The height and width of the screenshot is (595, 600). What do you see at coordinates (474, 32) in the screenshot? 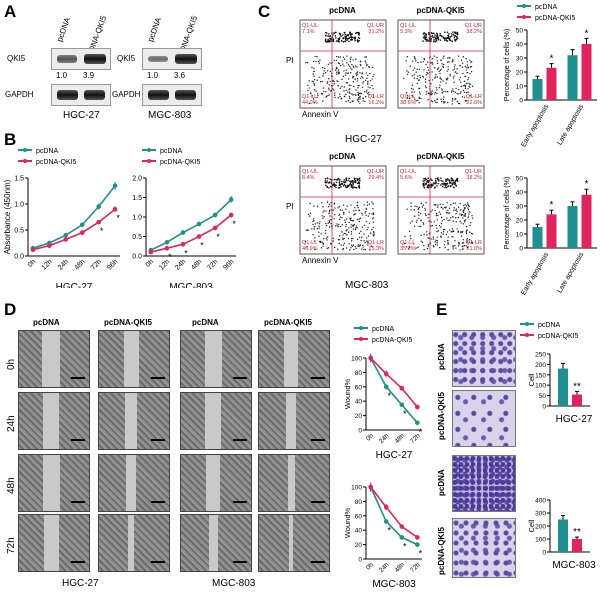
I see `flow-quad-value: 38.2%` at bounding box center [474, 32].